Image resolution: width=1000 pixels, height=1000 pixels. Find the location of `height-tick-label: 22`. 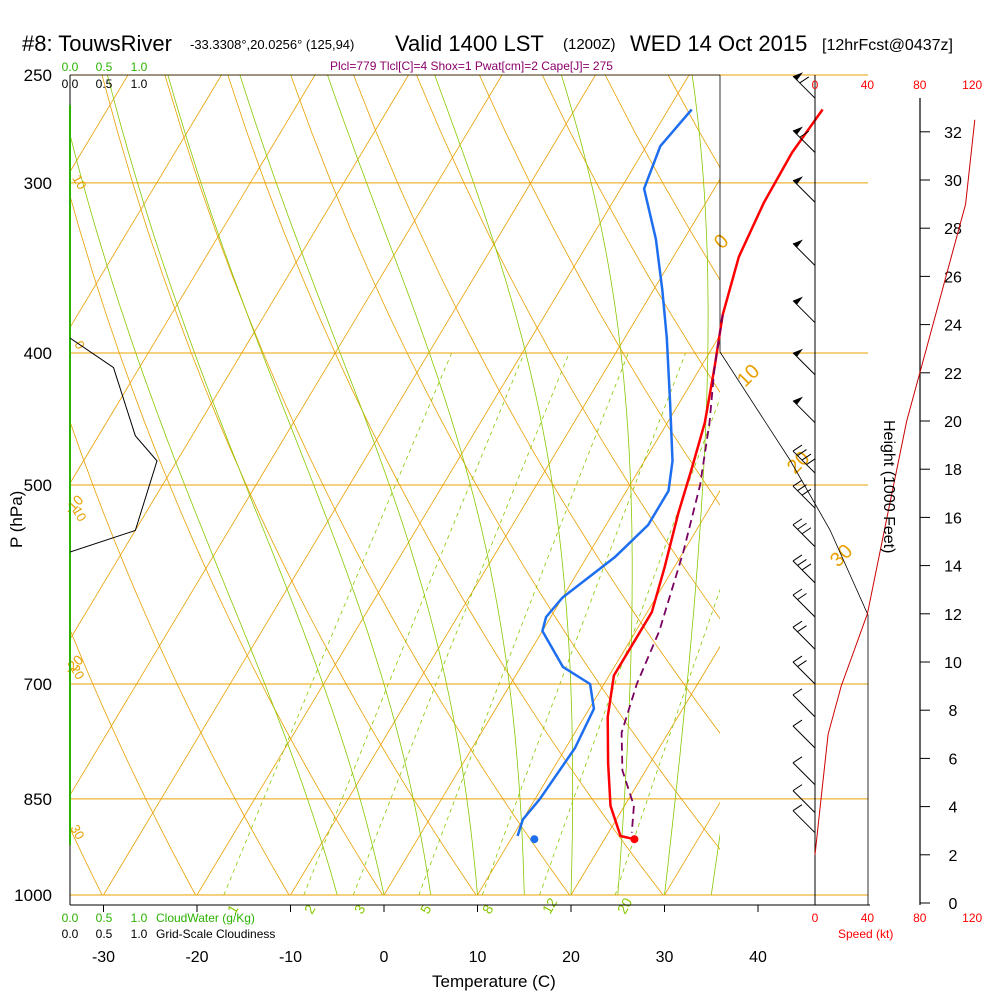

height-tick-label: 22 is located at coordinates (953, 374).